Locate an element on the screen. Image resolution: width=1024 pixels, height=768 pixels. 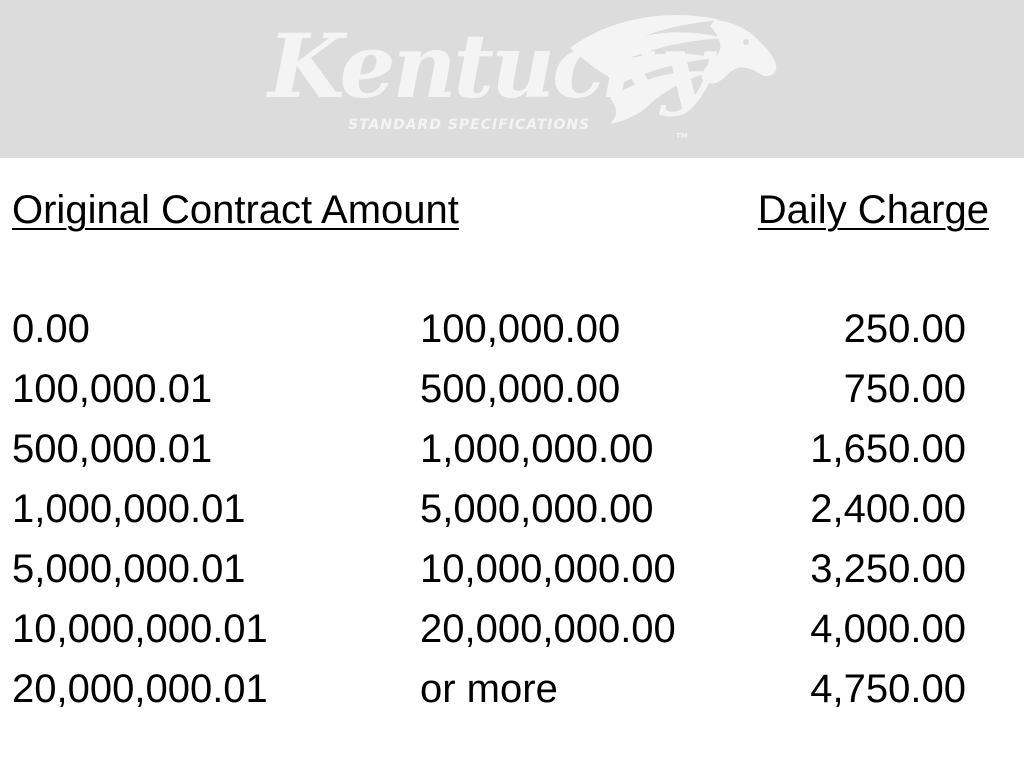
table-row: 0.00 100,000.00 250.00 is located at coordinates (512, 329).